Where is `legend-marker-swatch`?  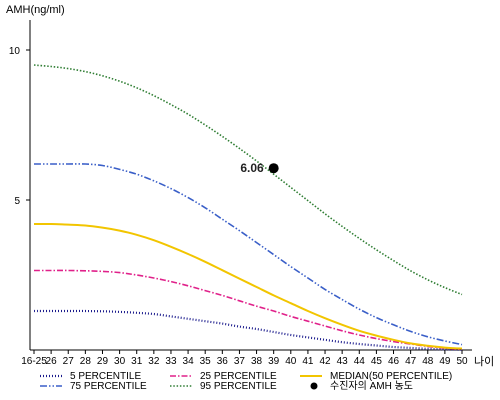 legend-marker-swatch is located at coordinates (314, 386).